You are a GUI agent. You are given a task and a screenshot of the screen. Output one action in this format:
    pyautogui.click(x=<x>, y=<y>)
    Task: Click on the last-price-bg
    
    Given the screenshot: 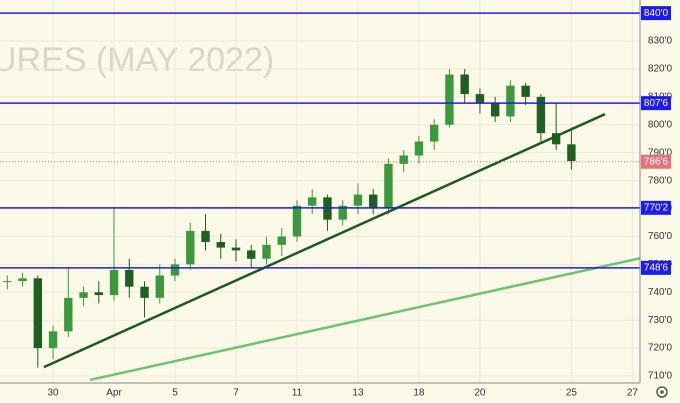 What is the action you would take?
    pyautogui.click(x=656, y=161)
    